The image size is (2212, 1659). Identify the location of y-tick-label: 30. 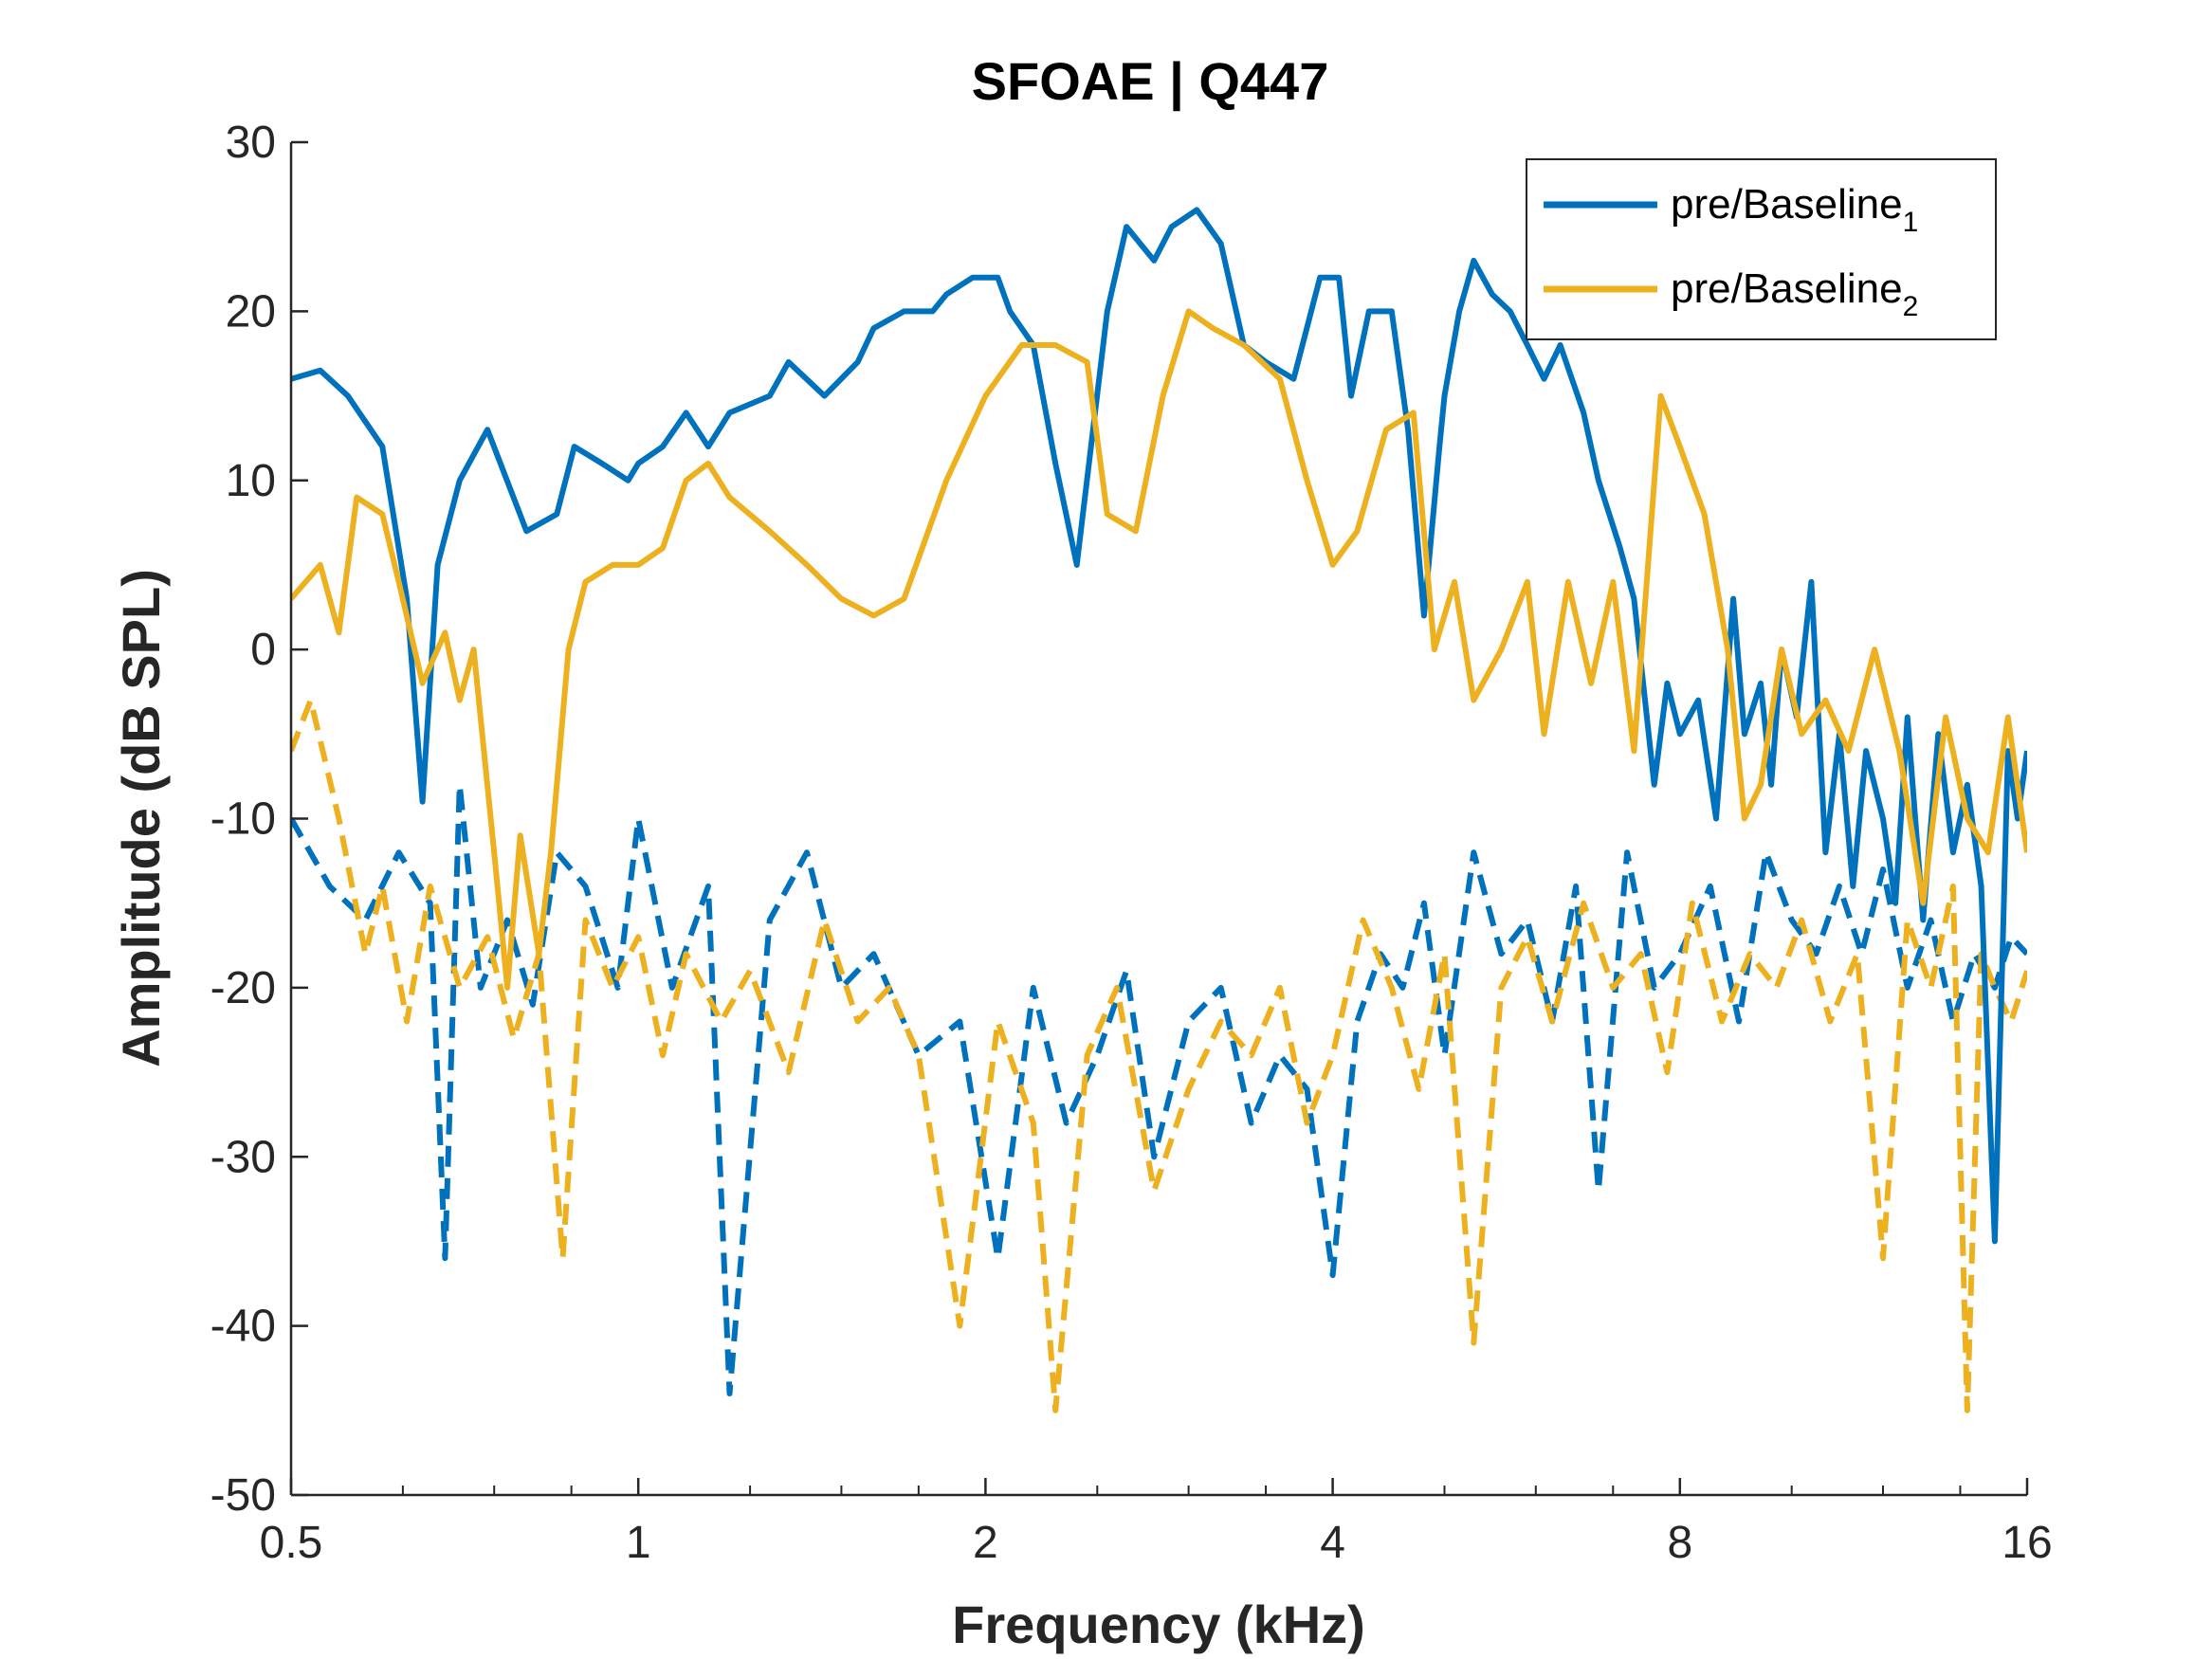
(251, 143).